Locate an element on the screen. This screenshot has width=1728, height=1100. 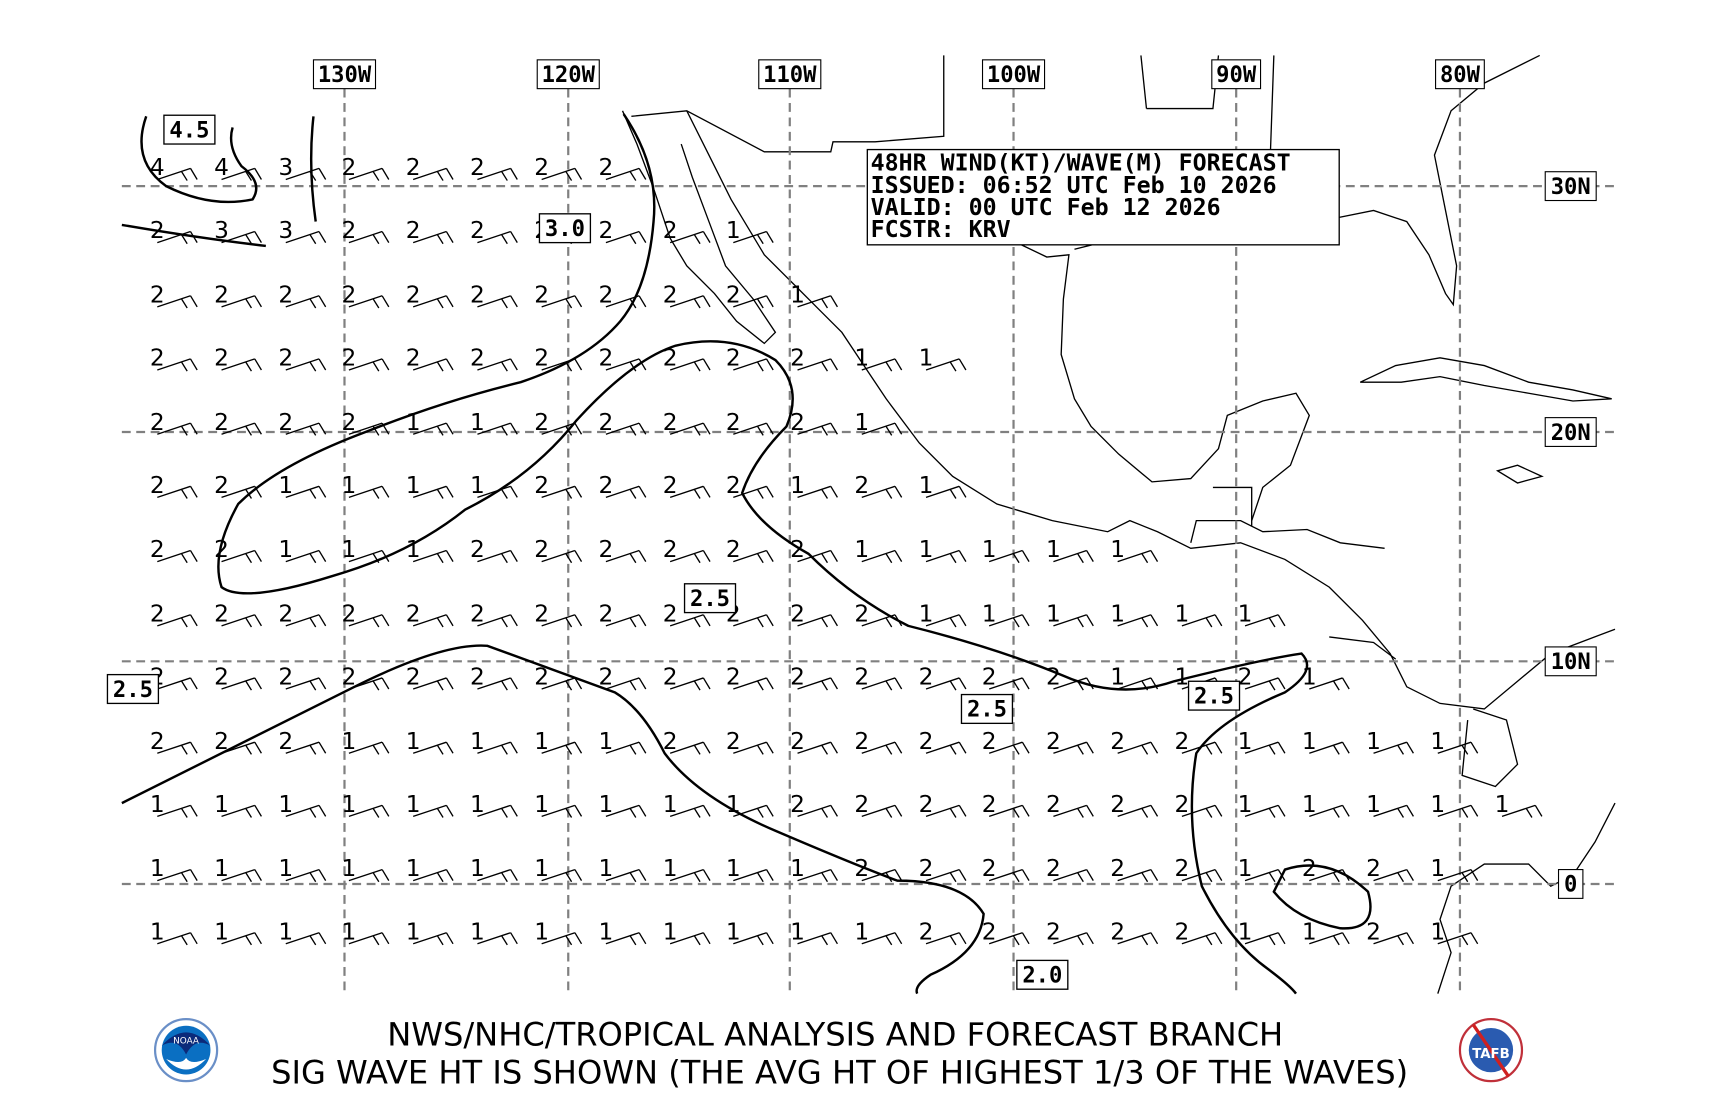
contour-label: 3.0 is located at coordinates (565, 229).